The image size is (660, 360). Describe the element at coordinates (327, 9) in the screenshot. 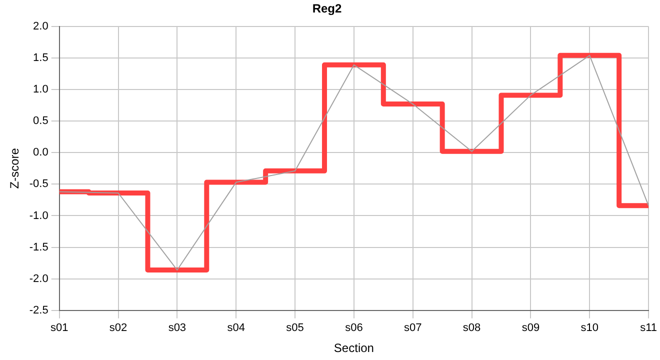

I see `chart-title: Reg2` at that location.